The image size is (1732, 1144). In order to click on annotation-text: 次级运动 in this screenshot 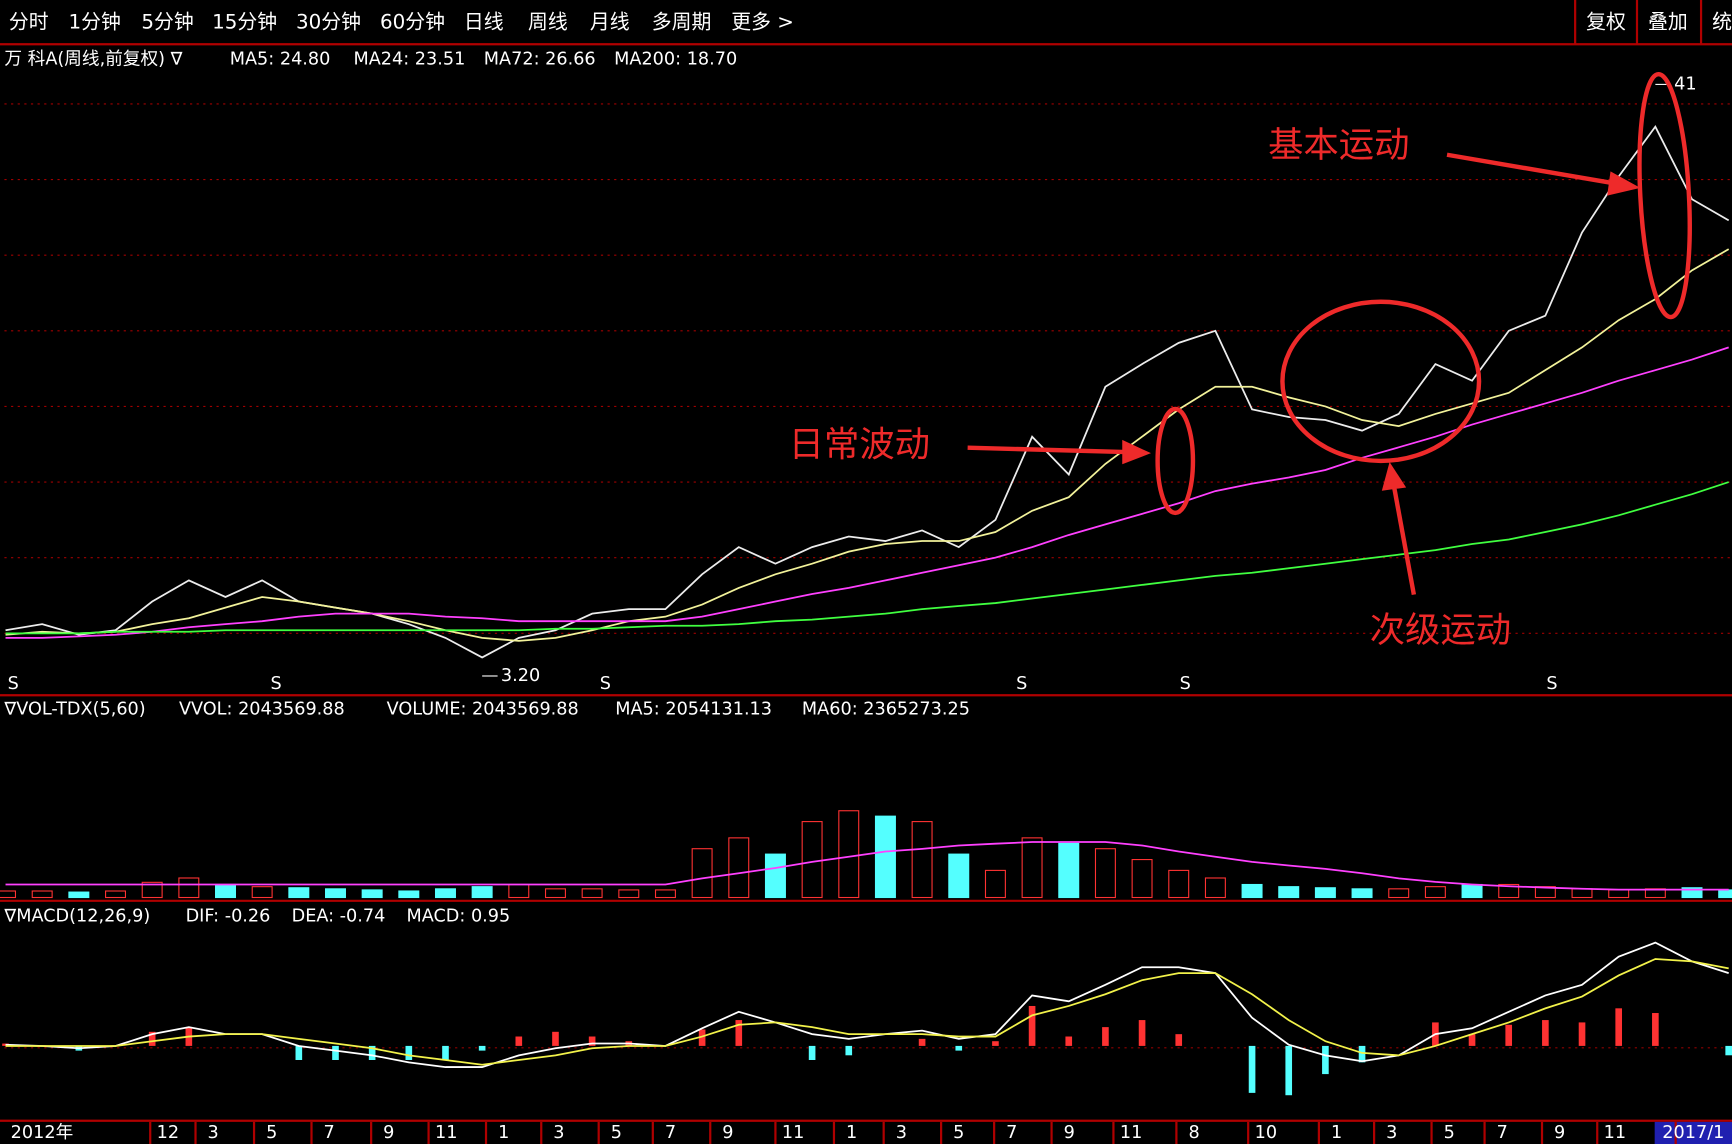, I will do `click(1440, 630)`.